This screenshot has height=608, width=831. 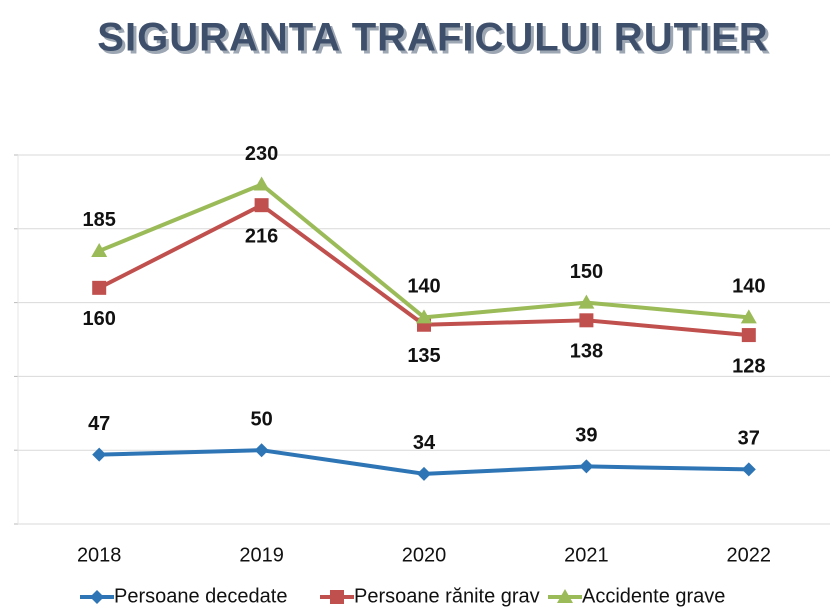 What do you see at coordinates (586, 272) in the screenshot?
I see `data-label: 150` at bounding box center [586, 272].